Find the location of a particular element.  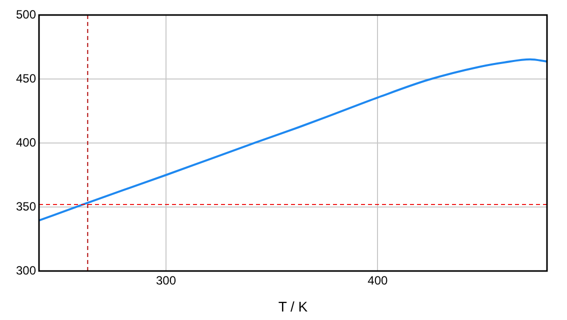

y-tick-label: 500 is located at coordinates (26, 14).